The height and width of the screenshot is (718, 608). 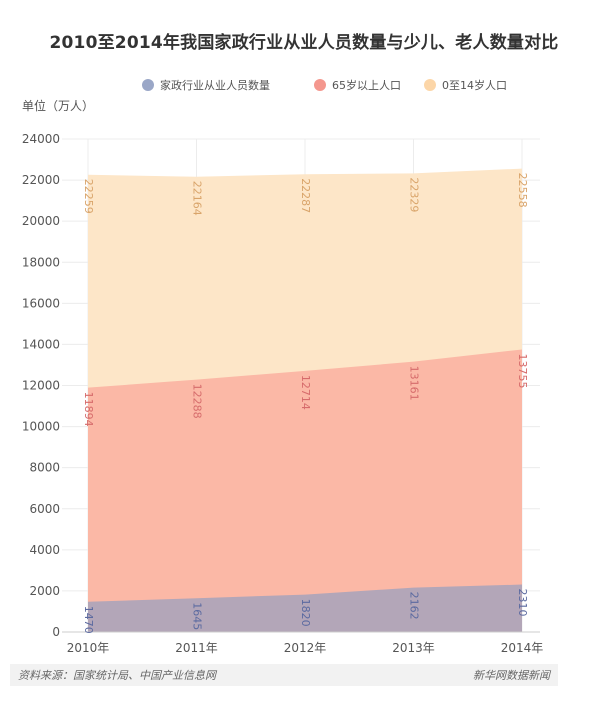 I want to click on data-label: 12288, so click(x=197, y=401).